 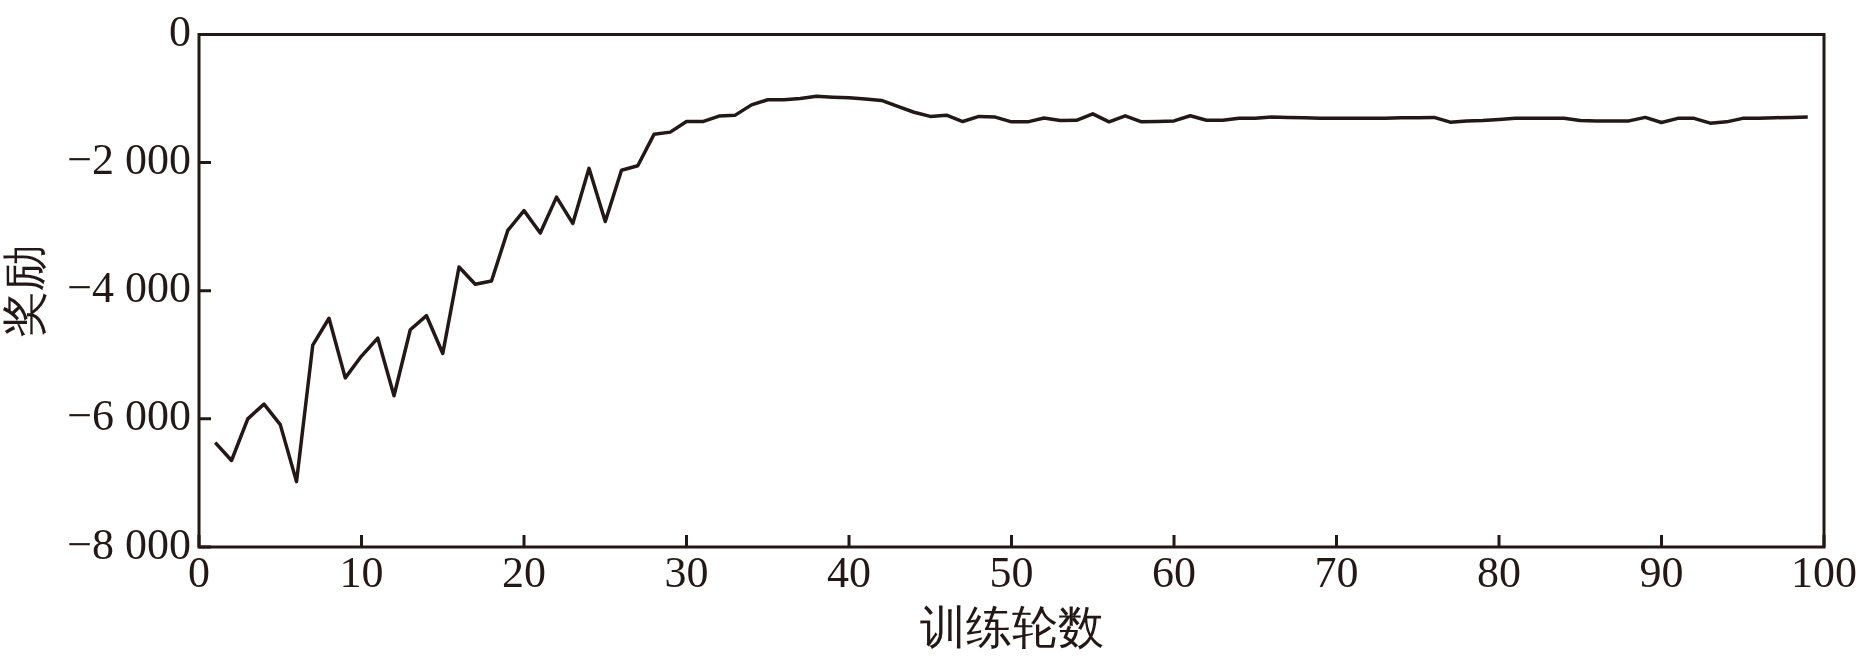 What do you see at coordinates (129, 160) in the screenshot?
I see `y-tick-label: −2 000` at bounding box center [129, 160].